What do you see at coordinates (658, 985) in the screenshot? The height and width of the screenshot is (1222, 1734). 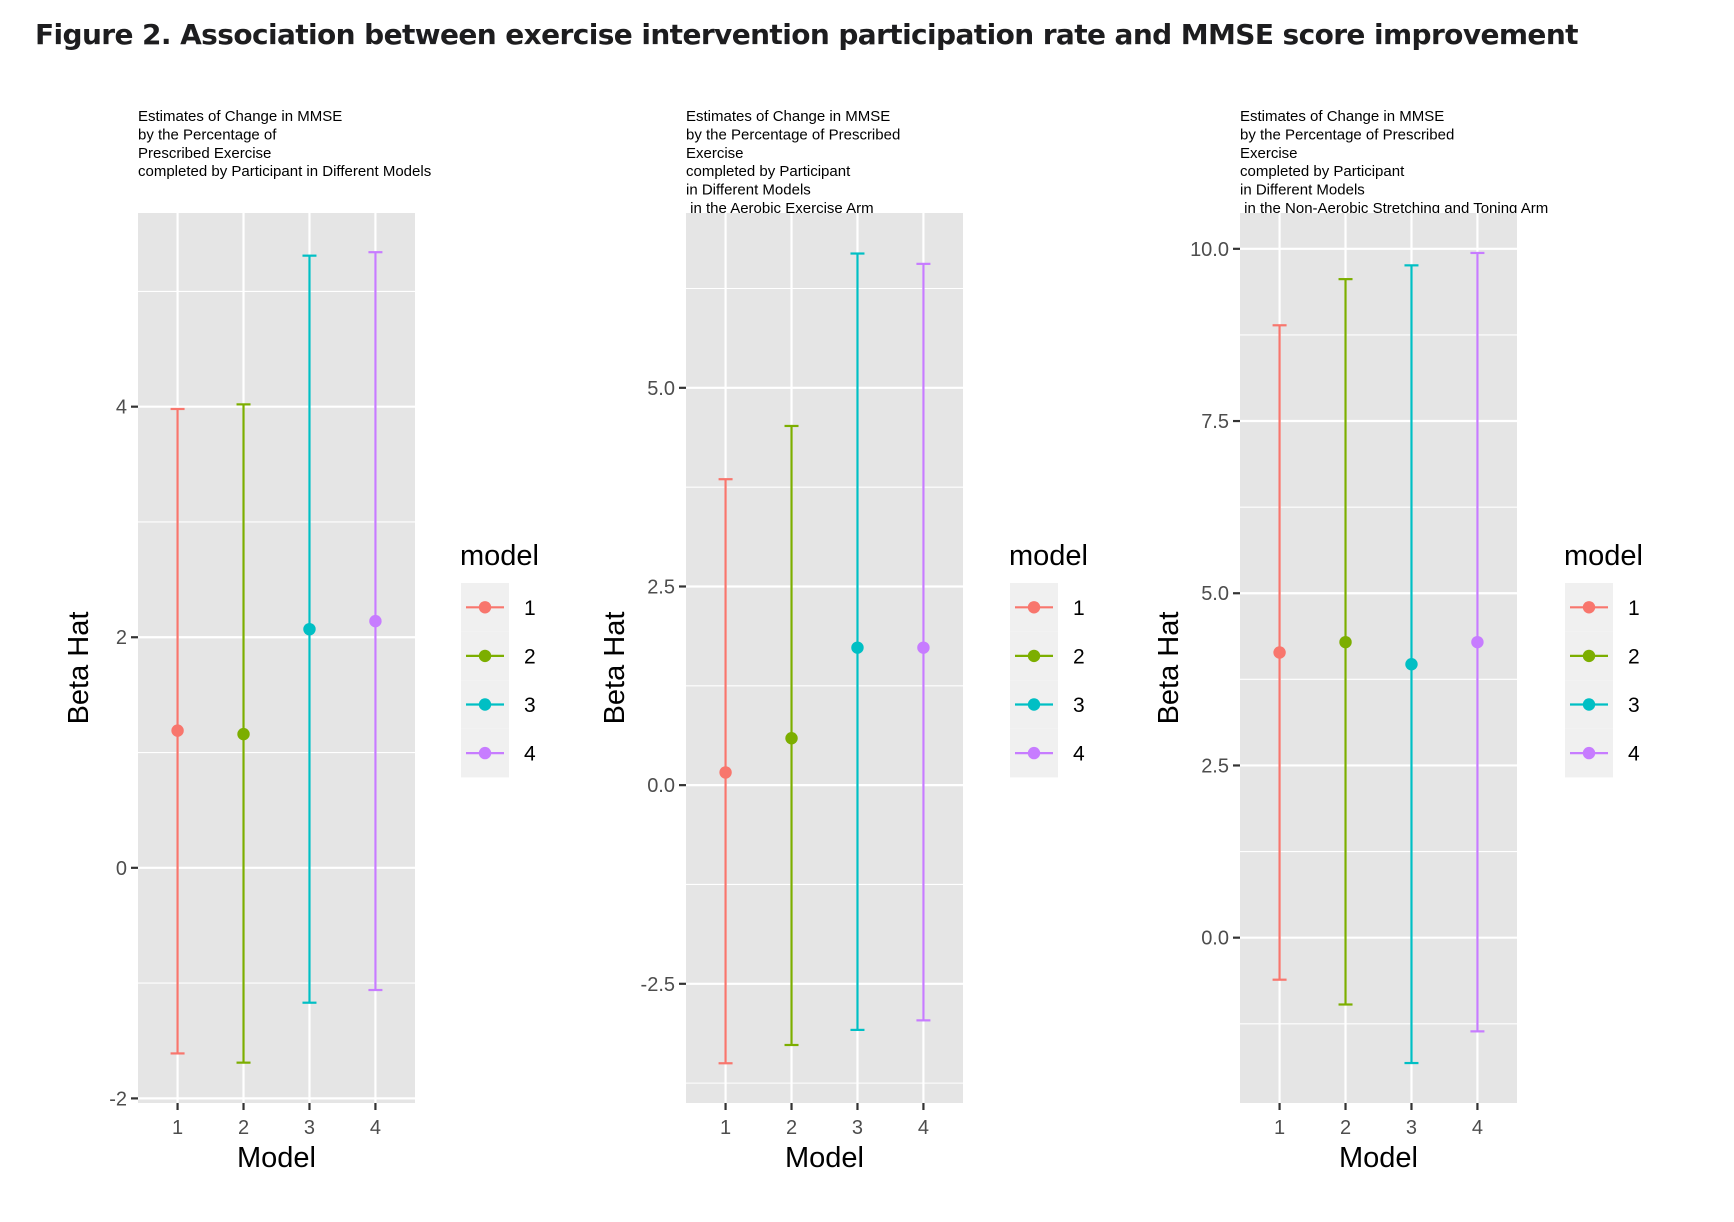 I see `y-tick-label: -2.5` at bounding box center [658, 985].